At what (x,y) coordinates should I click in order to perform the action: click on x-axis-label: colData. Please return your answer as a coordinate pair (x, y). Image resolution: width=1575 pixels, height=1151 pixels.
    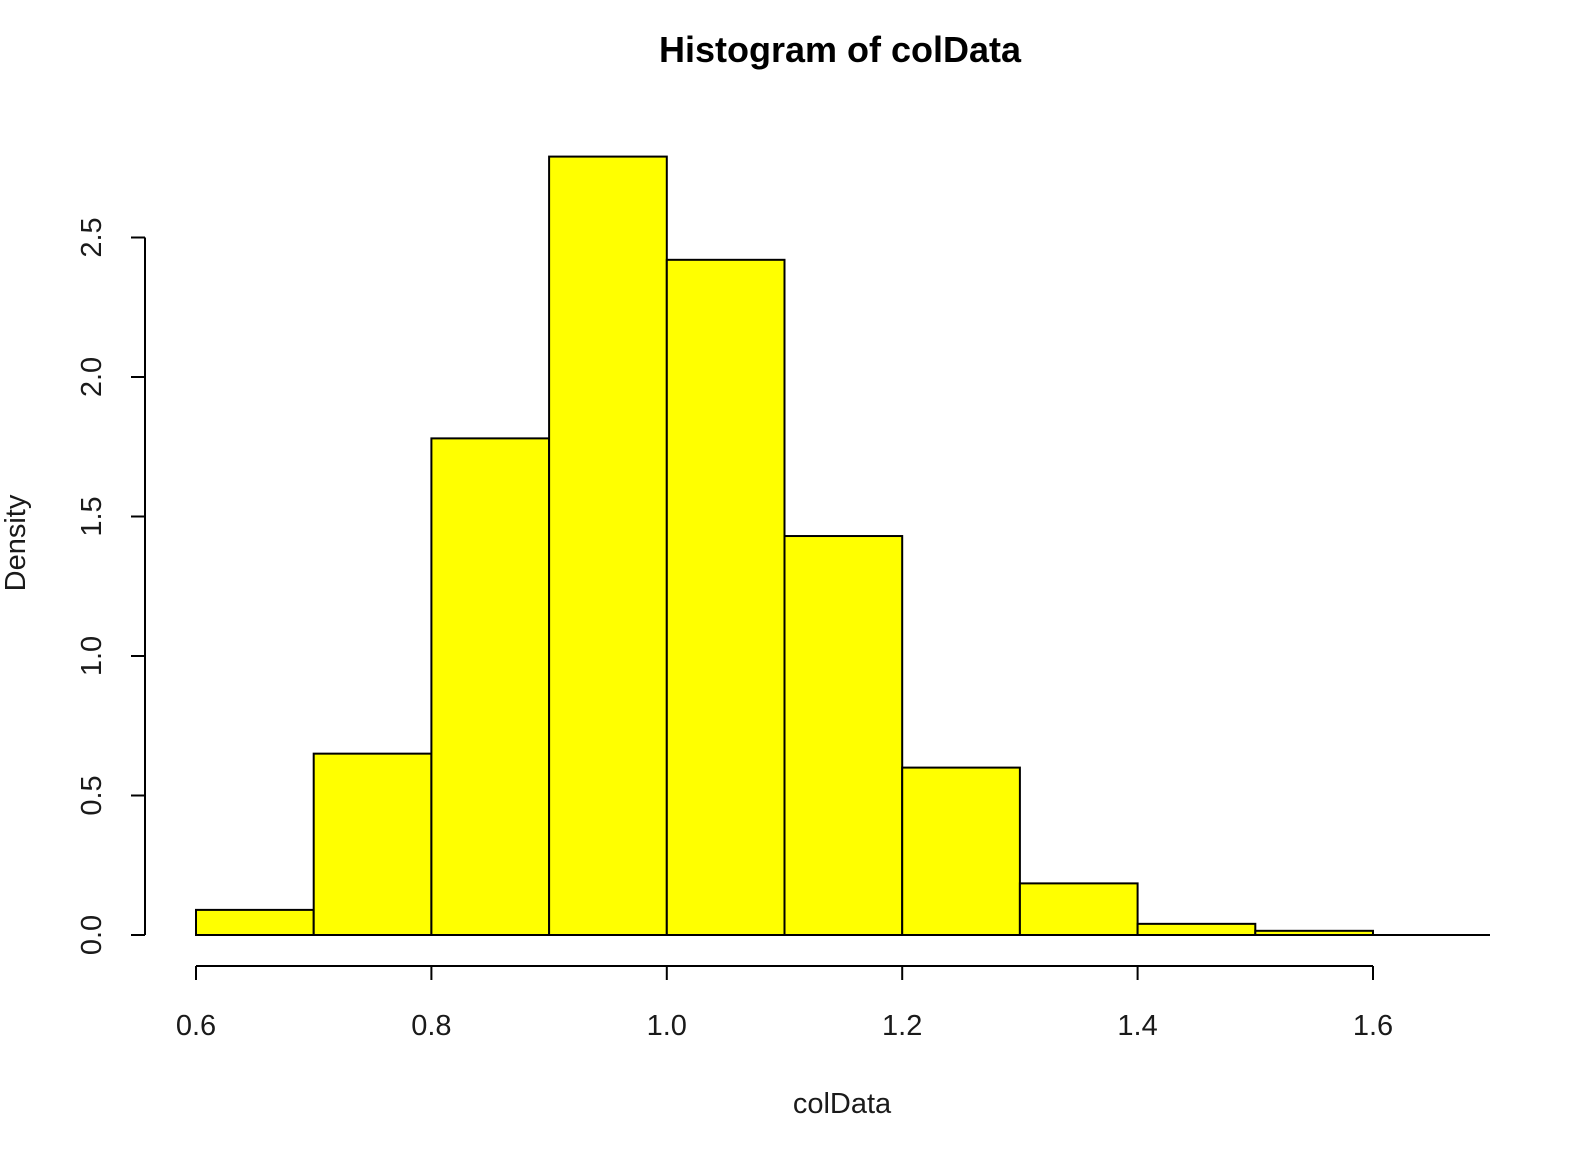
    Looking at the image, I should click on (842, 1104).